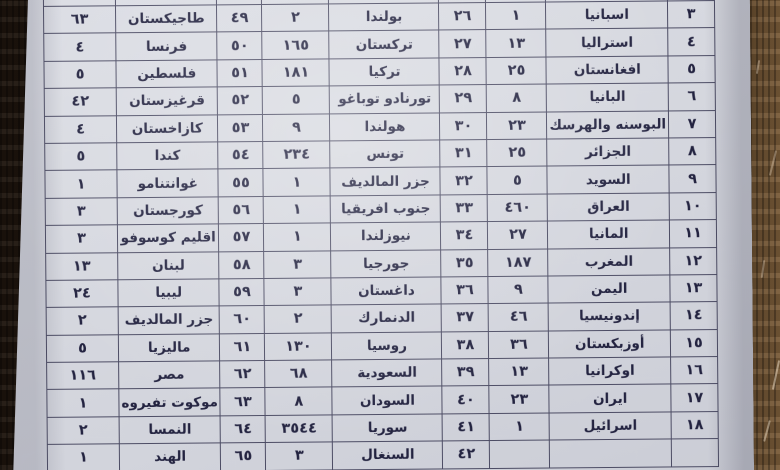  I want to click on row-number-cell: ١٢, so click(693, 261).